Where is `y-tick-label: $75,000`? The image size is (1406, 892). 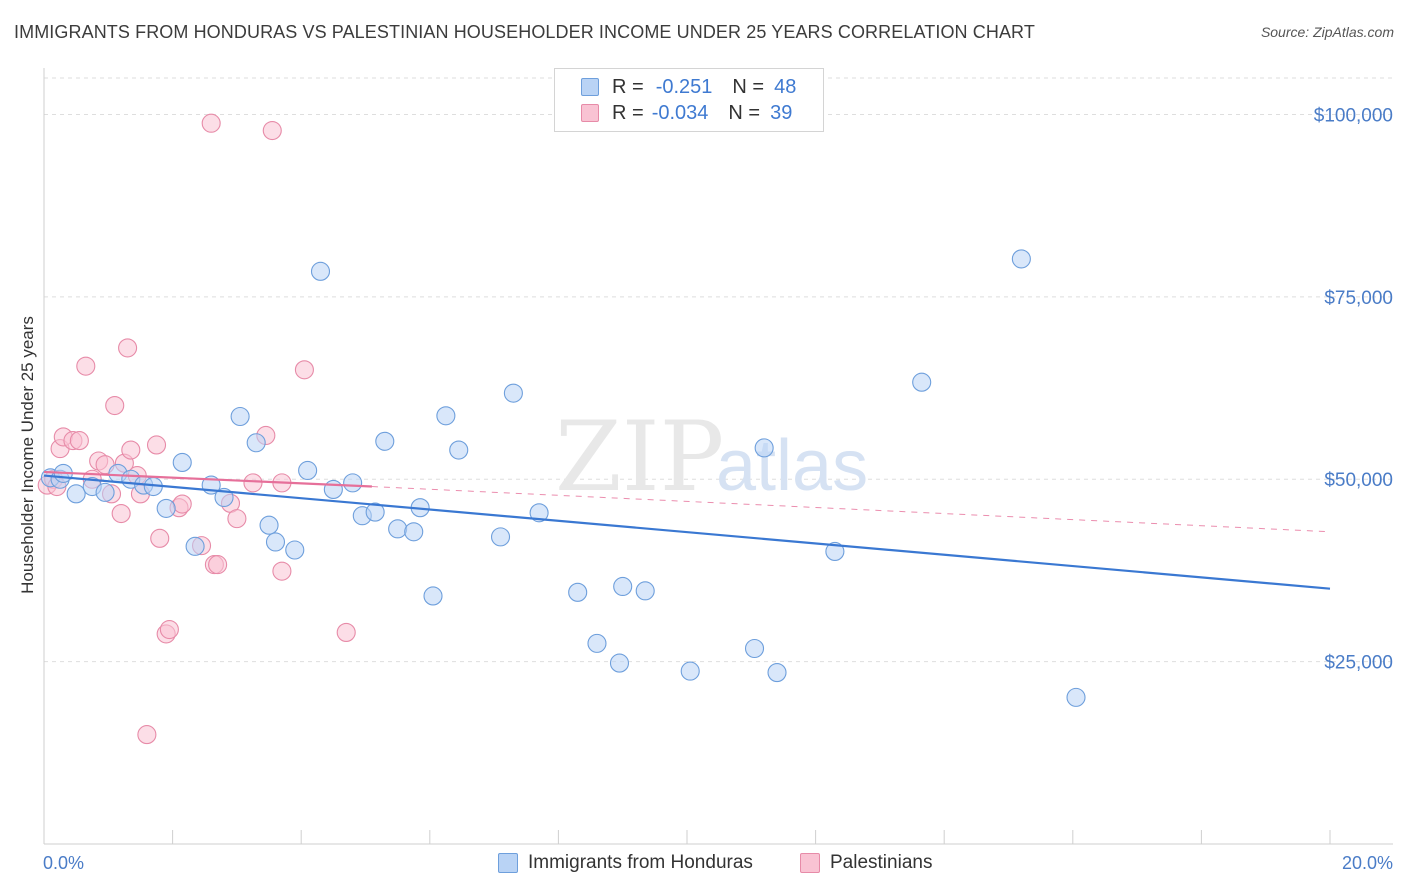 y-tick-label: $75,000 is located at coordinates (1358, 298).